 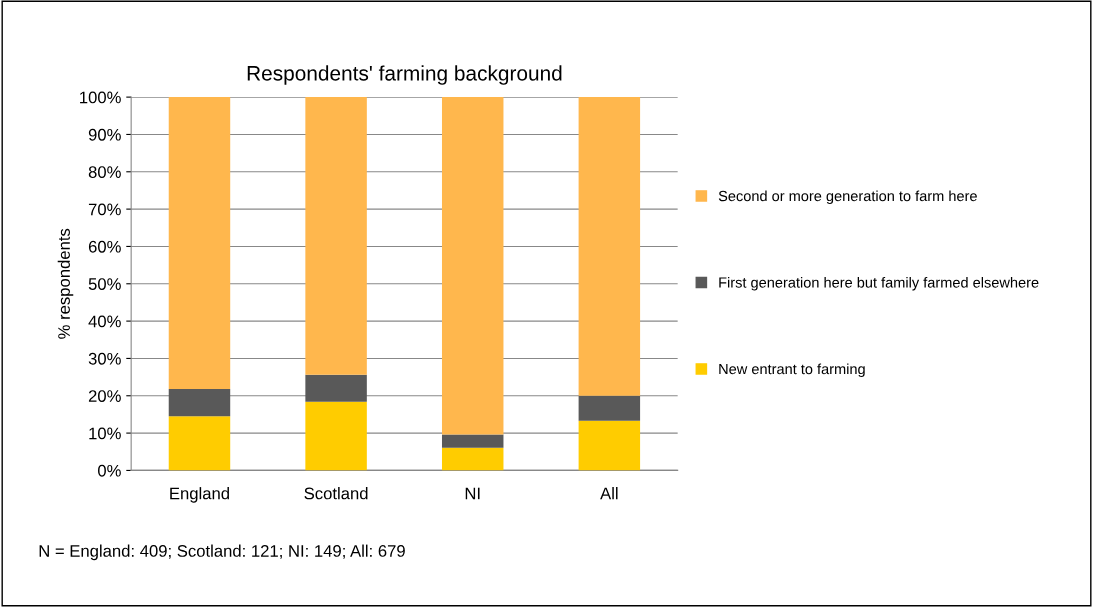 I want to click on y-tick-label: 0%, so click(x=109, y=470).